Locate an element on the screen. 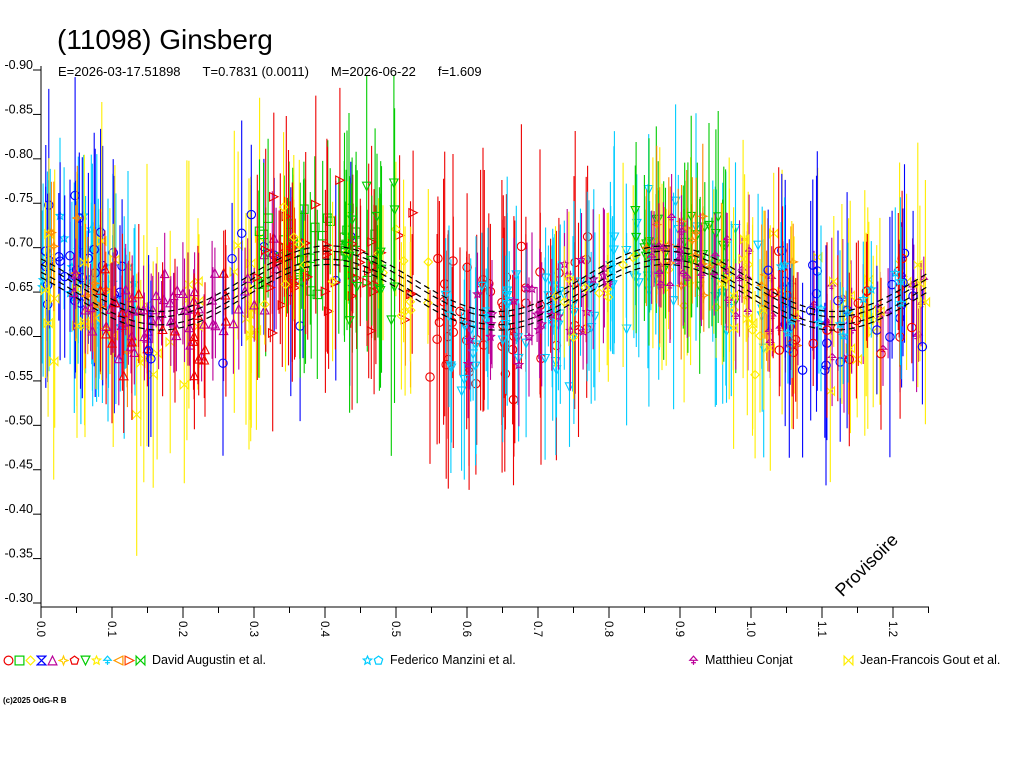 The width and height of the screenshot is (1024, 768). svg-text: 1.0 is located at coordinates (750, 629).